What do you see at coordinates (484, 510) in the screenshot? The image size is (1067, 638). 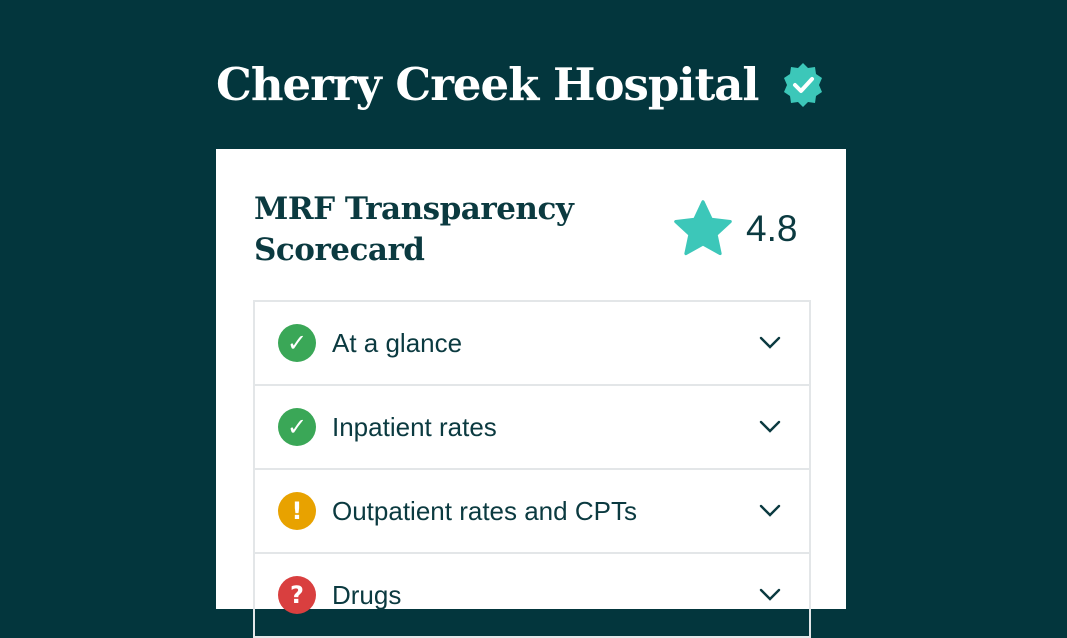 I see `accordion-item-label: Outpatient rates and CPTs` at bounding box center [484, 510].